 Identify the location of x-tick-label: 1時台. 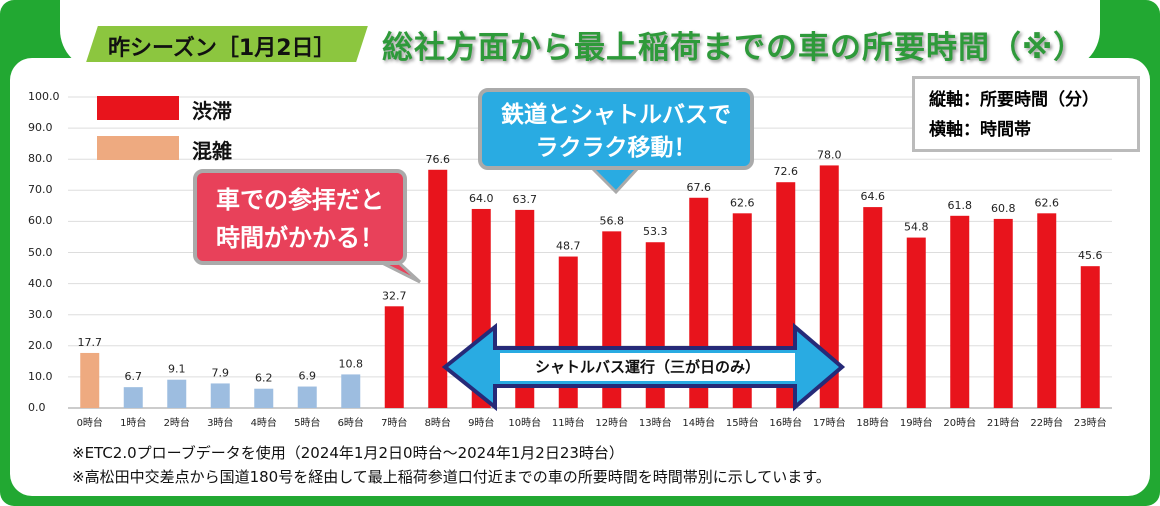
(133, 422).